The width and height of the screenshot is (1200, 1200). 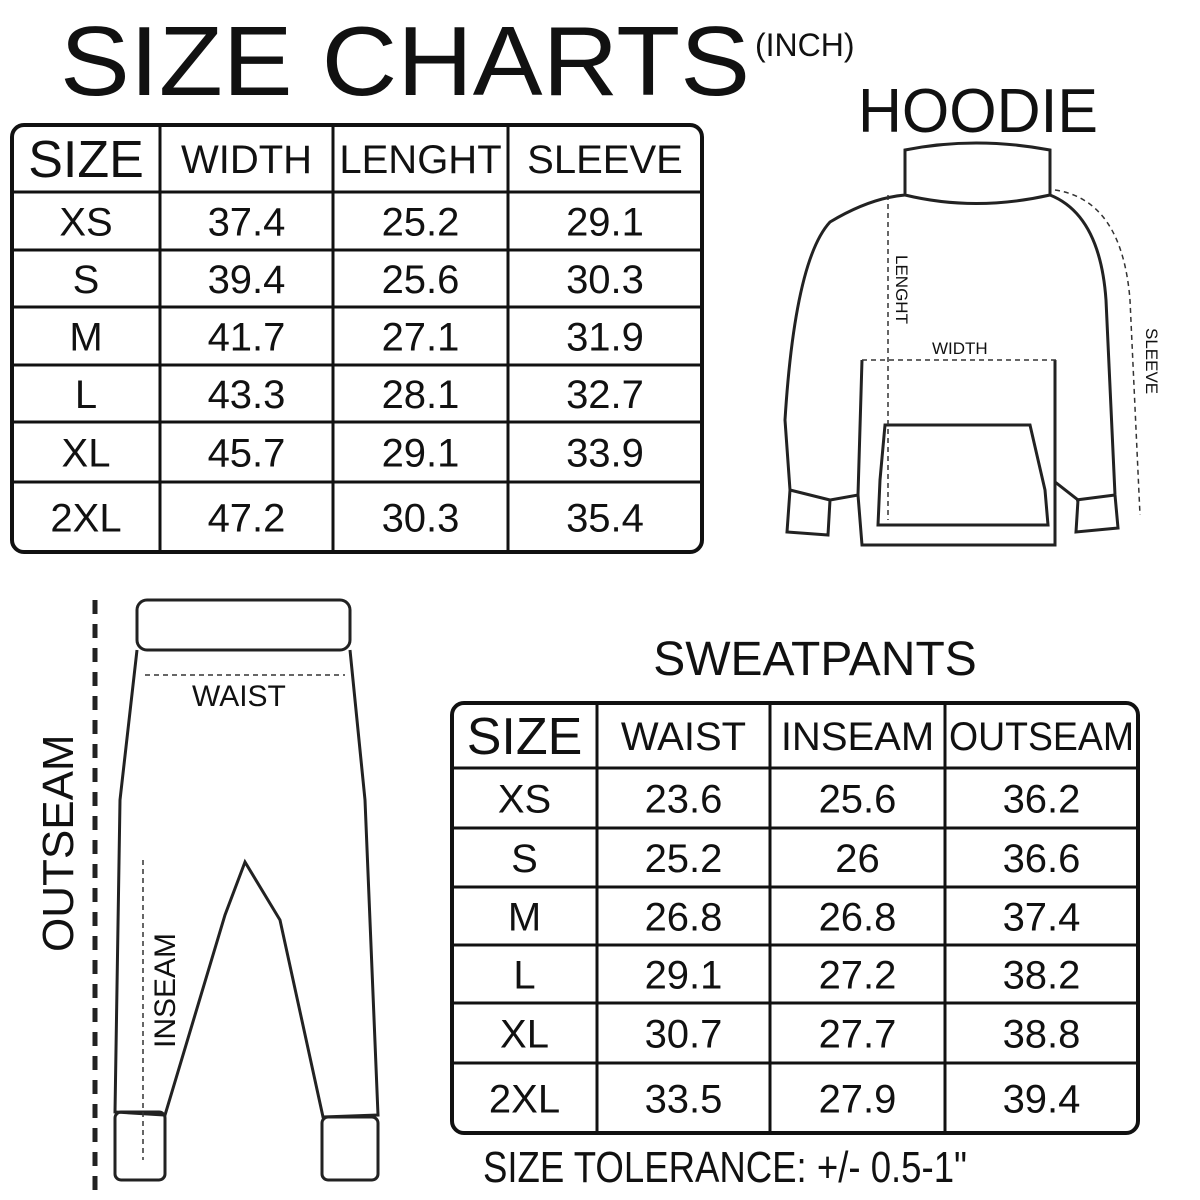 What do you see at coordinates (247, 337) in the screenshot?
I see `measurement: 41.7` at bounding box center [247, 337].